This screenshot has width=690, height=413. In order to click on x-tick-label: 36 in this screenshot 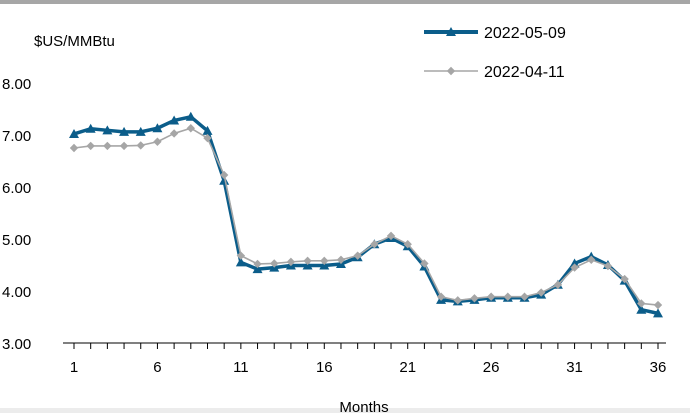, I will do `click(658, 367)`.